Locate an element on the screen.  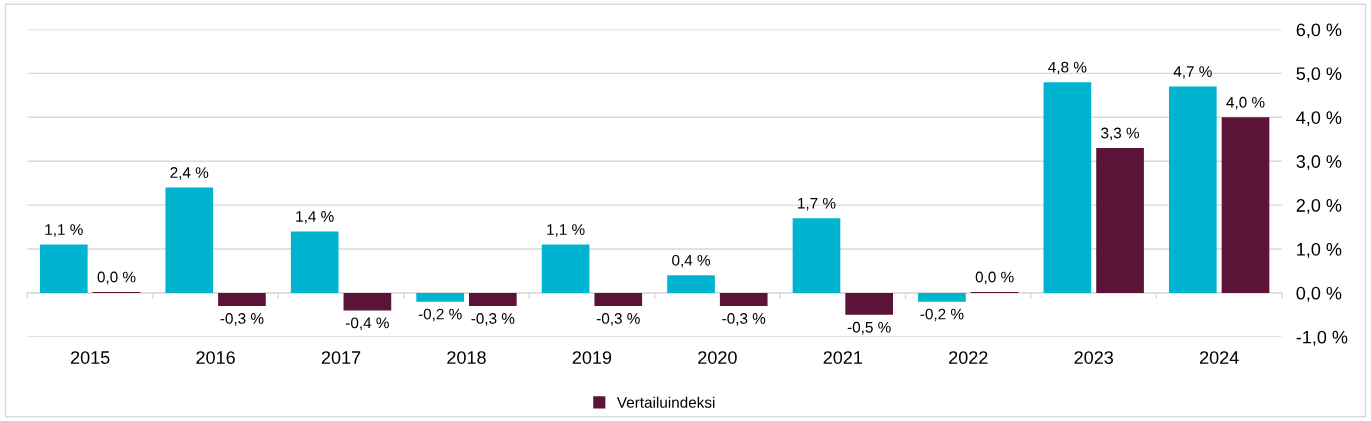
data-label: 1,7 % is located at coordinates (817, 204).